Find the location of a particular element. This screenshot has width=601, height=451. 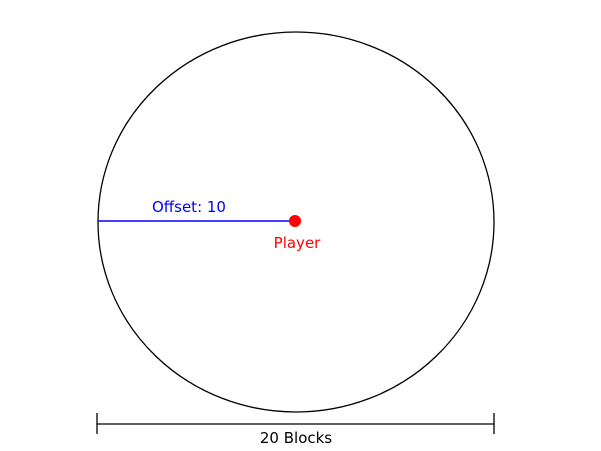

offset-label: Offset: 10 is located at coordinates (189, 207).